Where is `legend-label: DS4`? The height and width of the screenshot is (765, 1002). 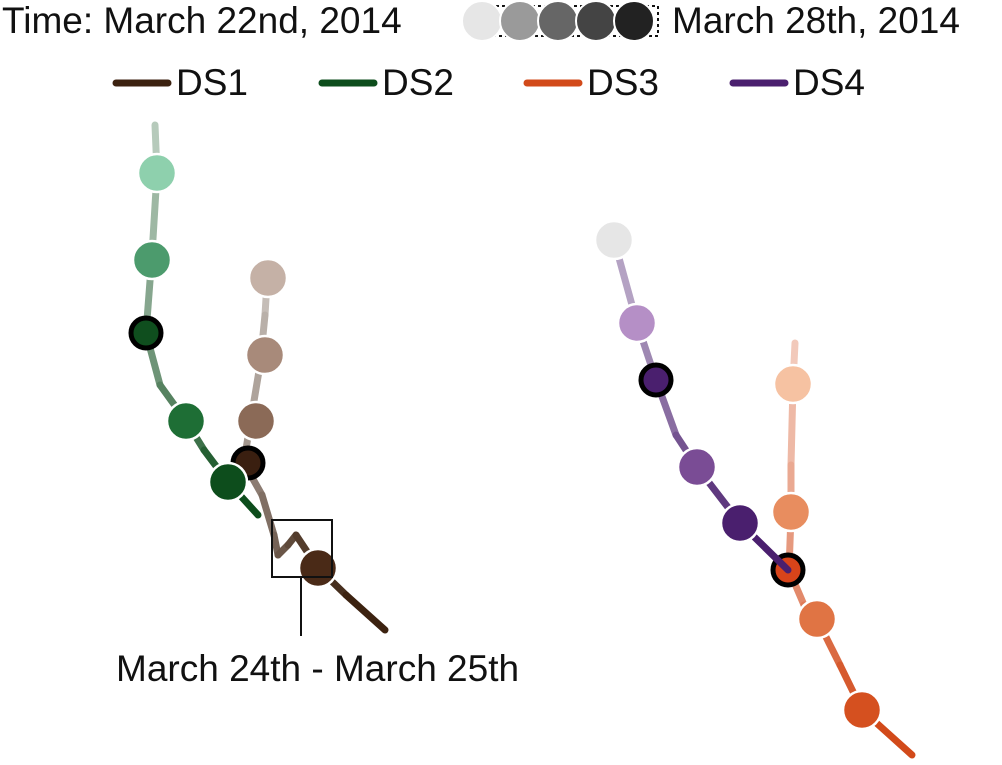
legend-label: DS4 is located at coordinates (829, 82).